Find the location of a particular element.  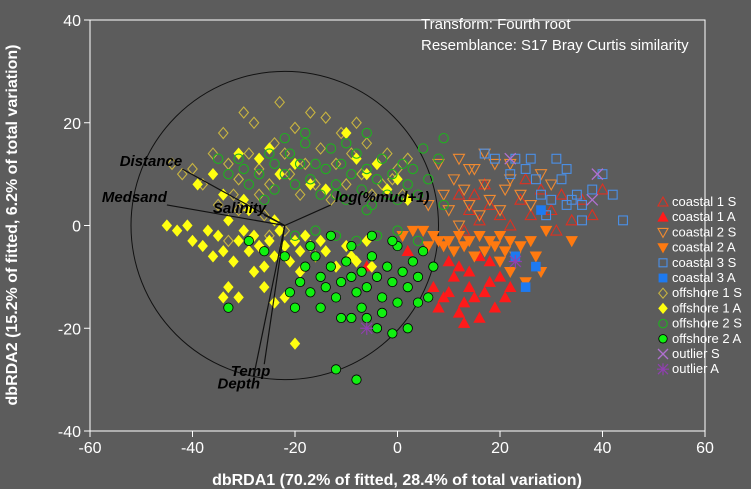

vector-label: Temp is located at coordinates (250, 371).